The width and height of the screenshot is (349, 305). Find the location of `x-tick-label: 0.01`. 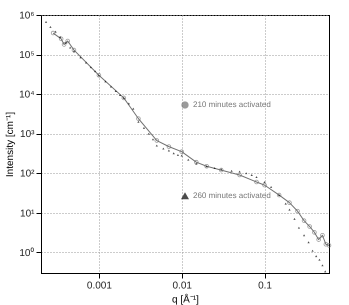

x-tick-label: 0.01 is located at coordinates (182, 286).